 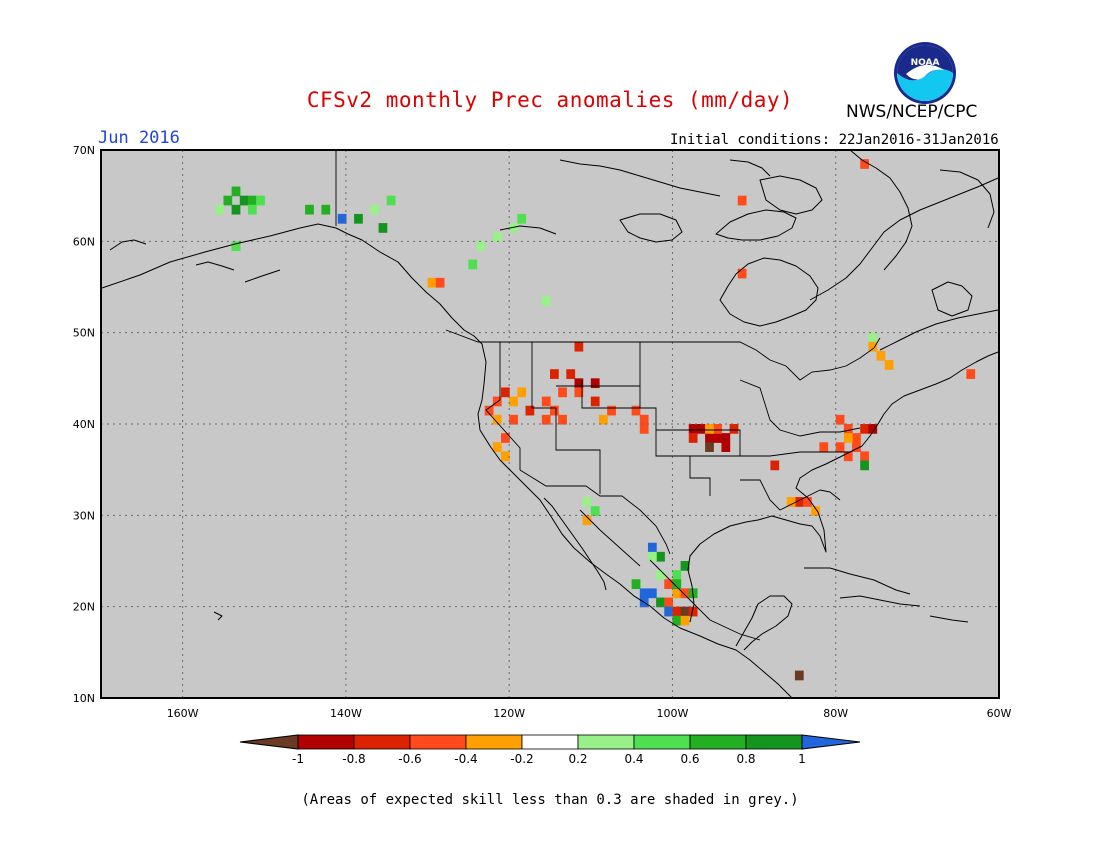 What do you see at coordinates (835, 713) in the screenshot?
I see `lon-label: 80W` at bounding box center [835, 713].